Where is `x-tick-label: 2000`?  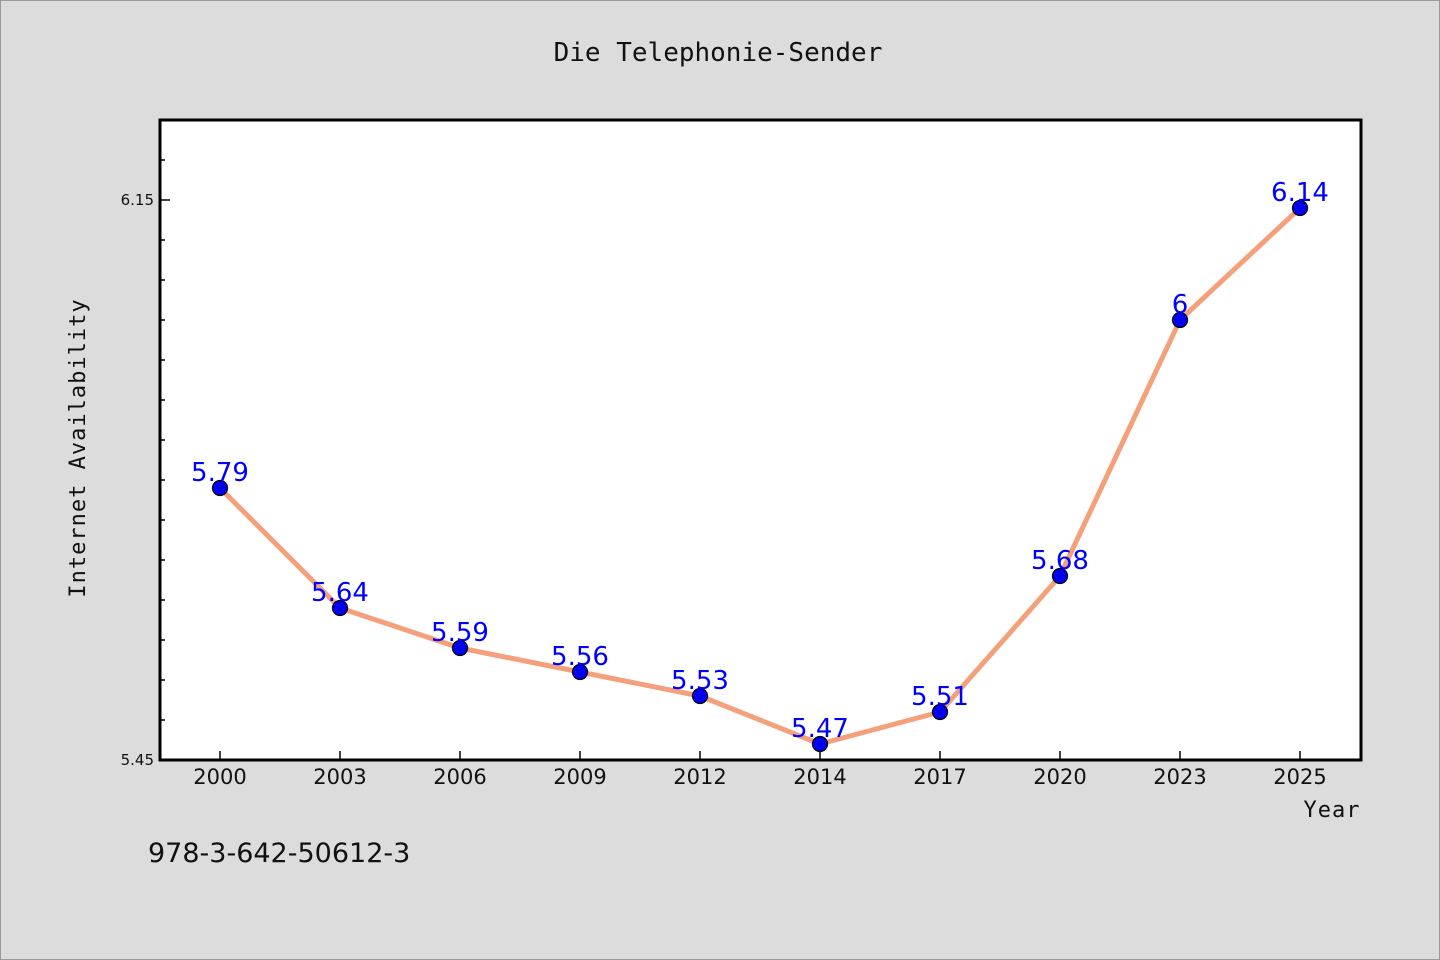 x-tick-label: 2000 is located at coordinates (219, 777).